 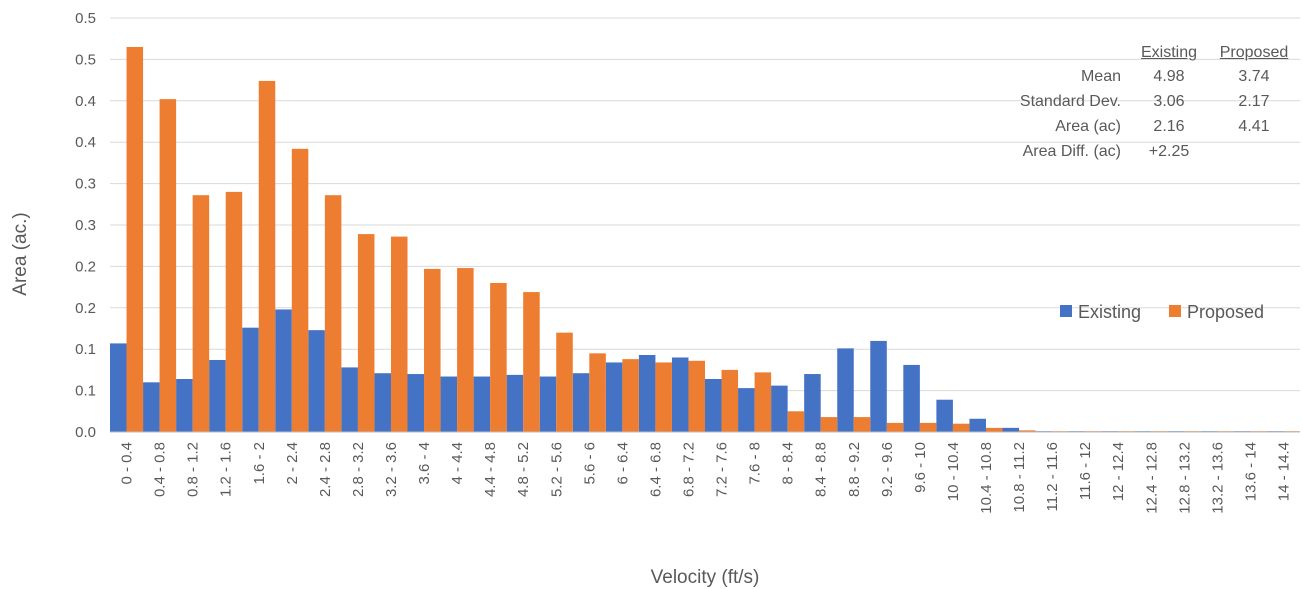 I want to click on stats-label: Area (ac), so click(x=1088, y=126).